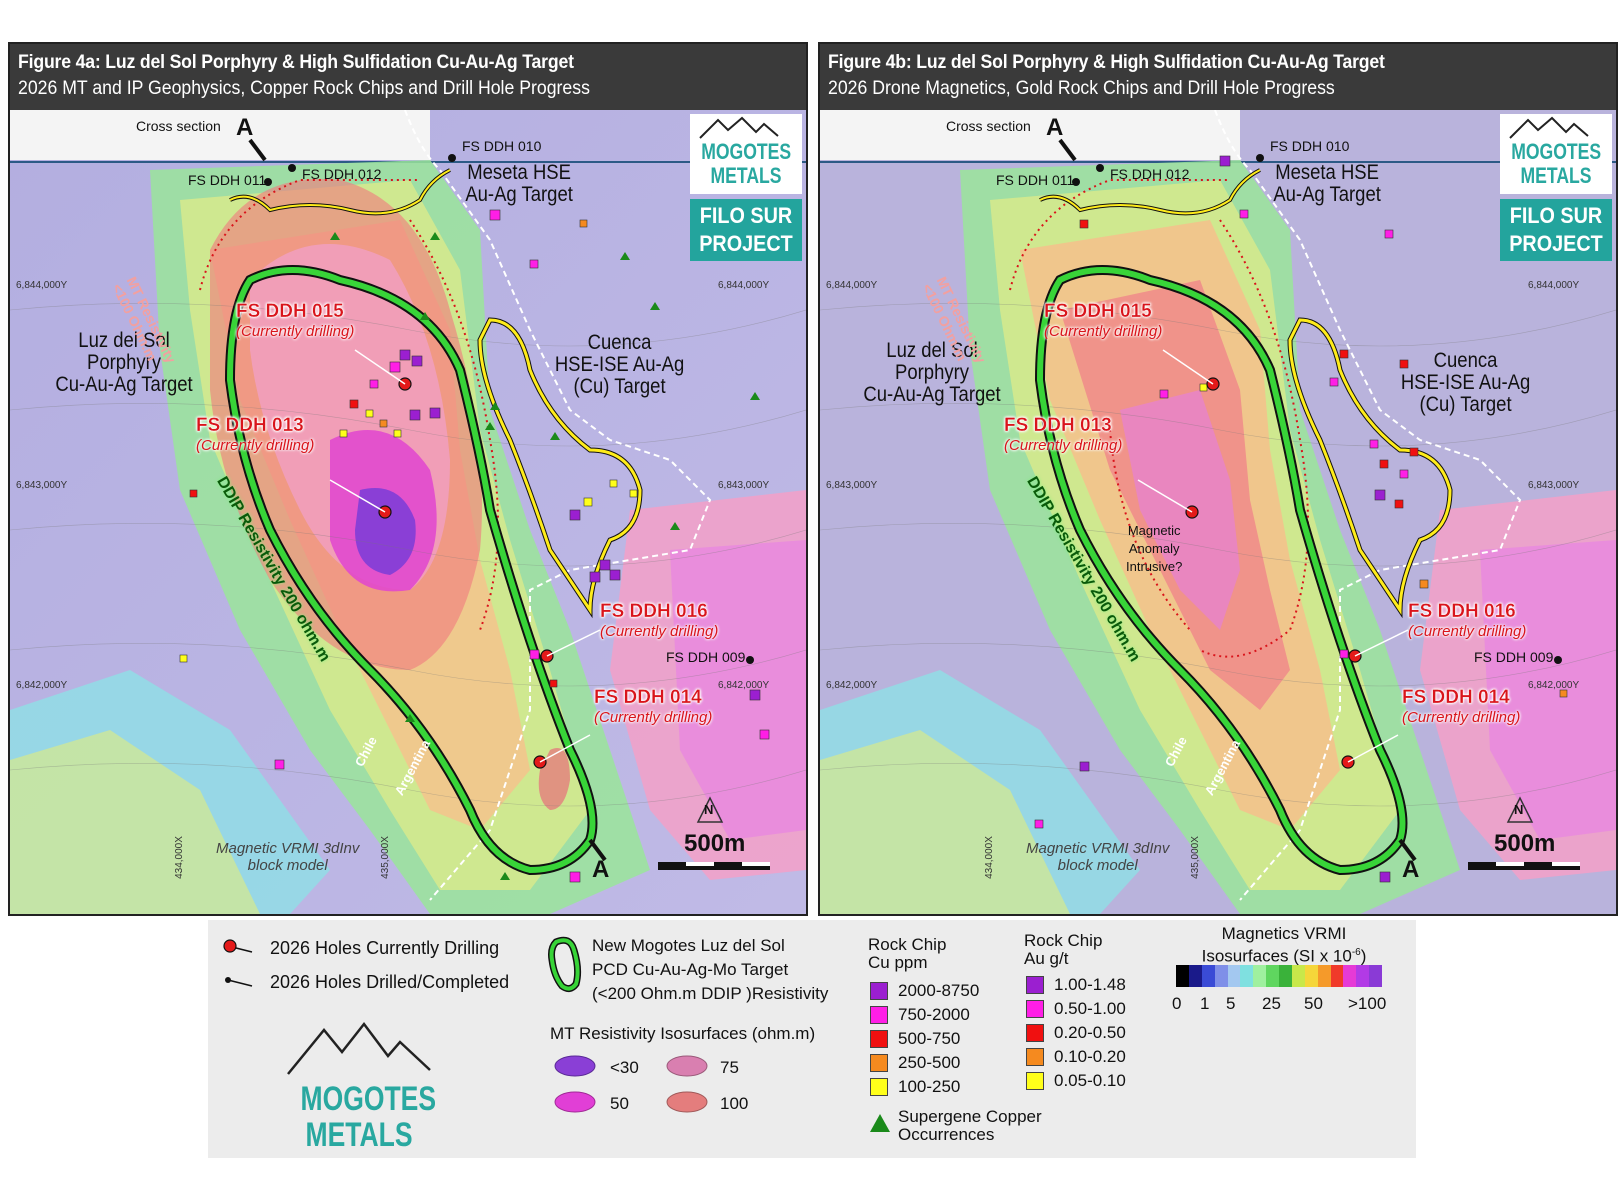 This screenshot has width=1622, height=1190. What do you see at coordinates (1090, 1008) in the screenshot?
I see `au-label-2: 0.50-1.00` at bounding box center [1090, 1008].